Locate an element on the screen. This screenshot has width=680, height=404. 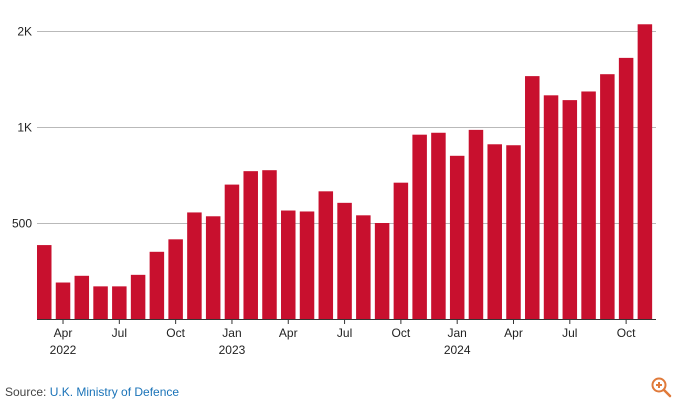
source-prefix: Source: is located at coordinates (27, 392).